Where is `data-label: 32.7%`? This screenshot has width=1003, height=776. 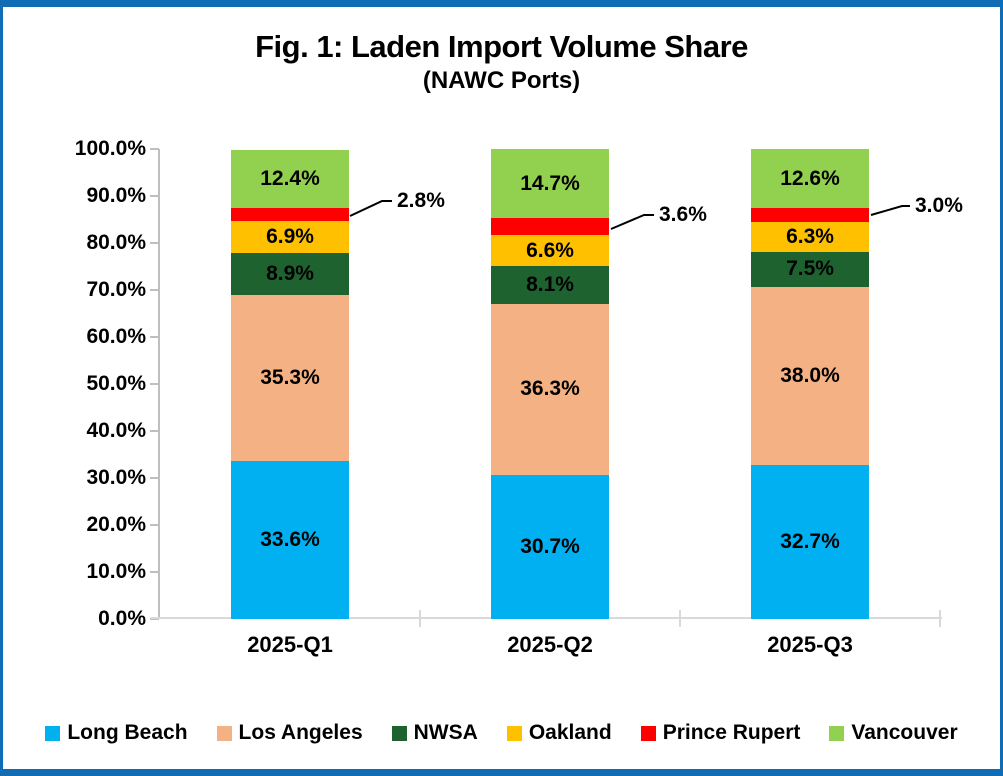 data-label: 32.7% is located at coordinates (810, 542).